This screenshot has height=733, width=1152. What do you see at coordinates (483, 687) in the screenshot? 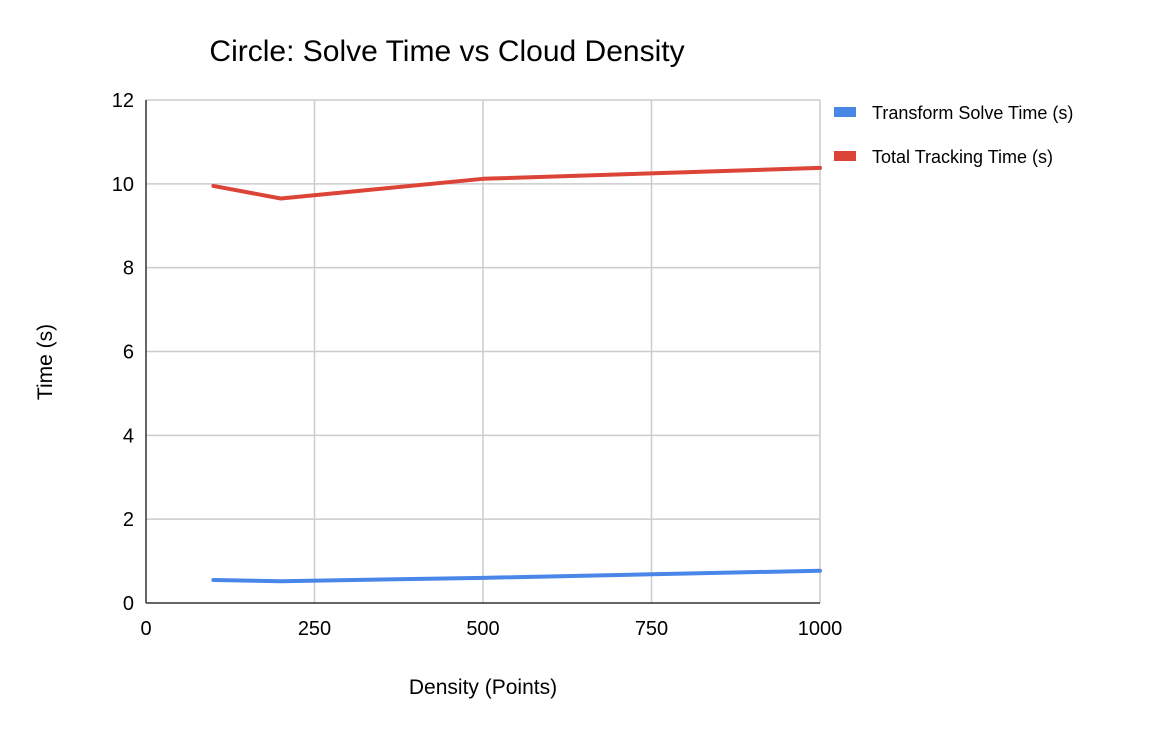
I see `x-axis-label: Density (Points)` at bounding box center [483, 687].